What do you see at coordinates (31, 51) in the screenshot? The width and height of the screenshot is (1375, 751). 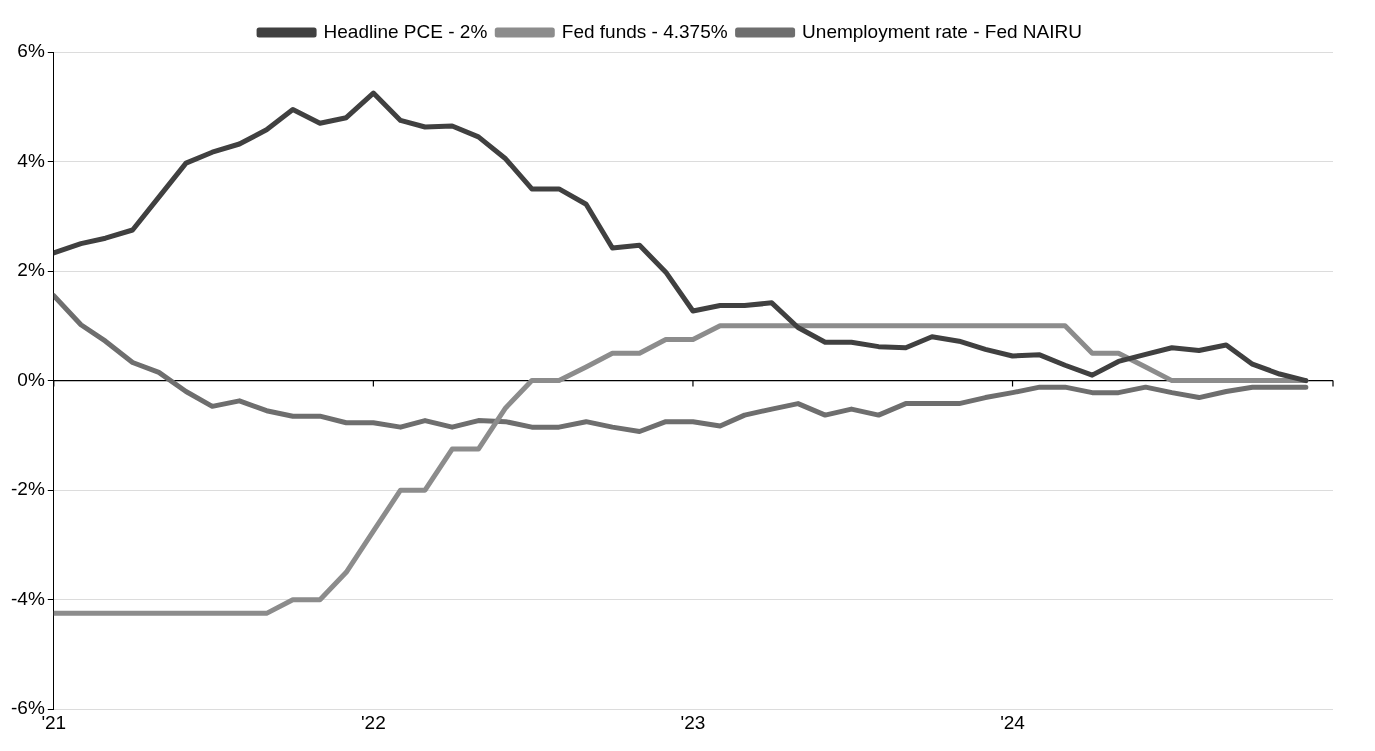 I see `y-tick-label: 6%` at bounding box center [31, 51].